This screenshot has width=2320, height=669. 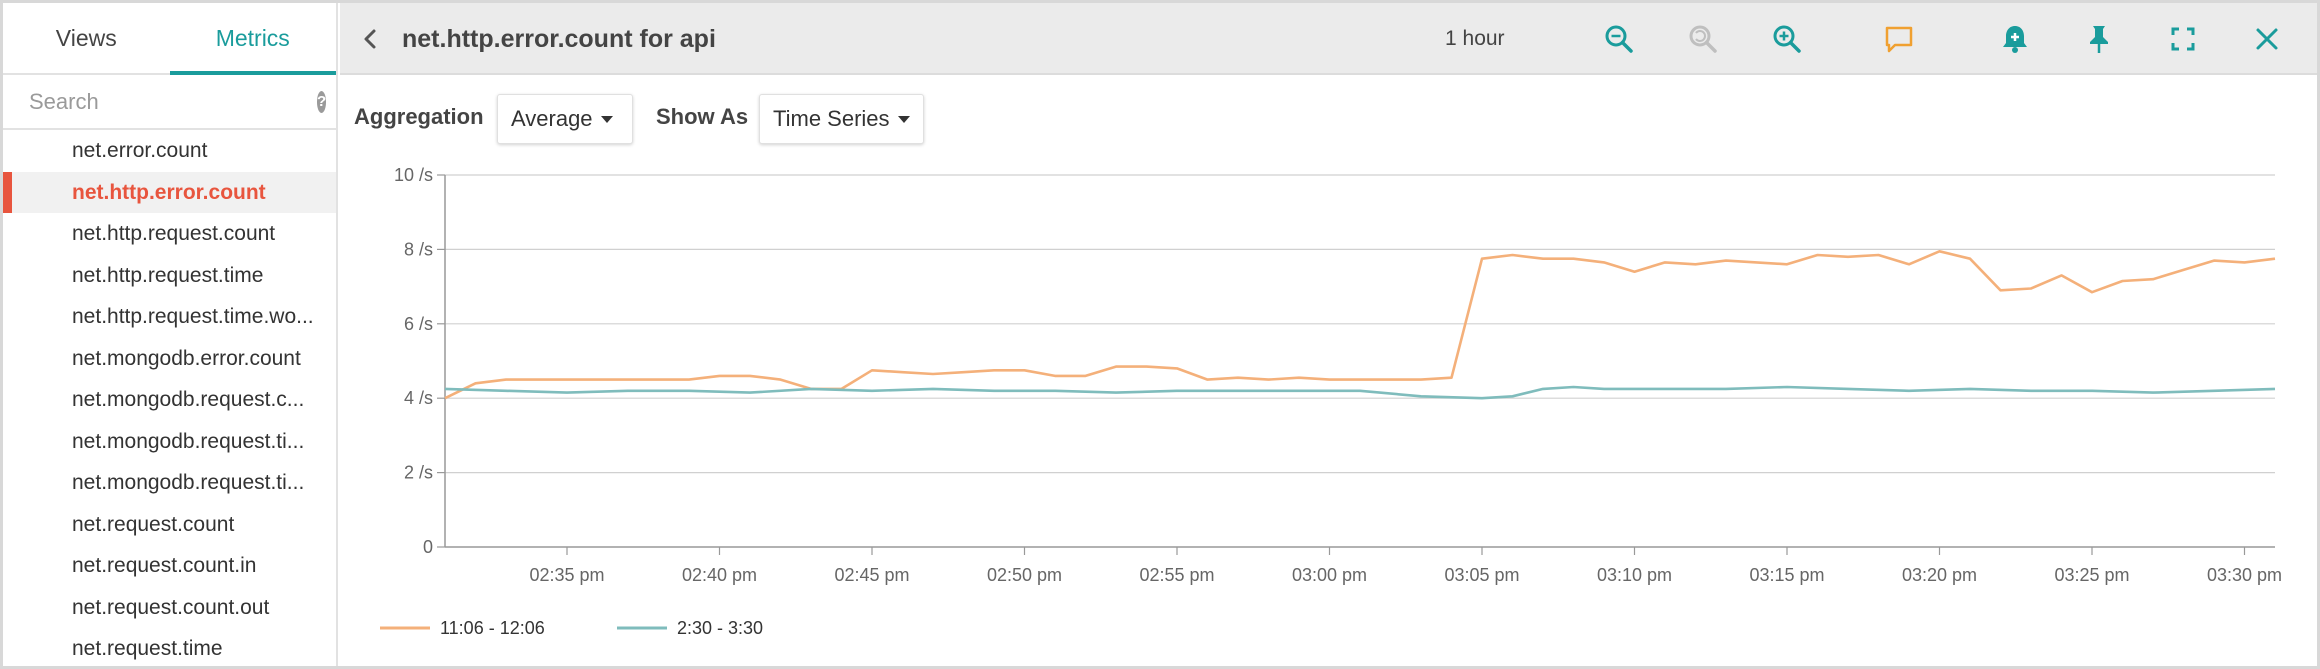 I want to click on x-tick-label: 02:35 pm, so click(x=566, y=575).